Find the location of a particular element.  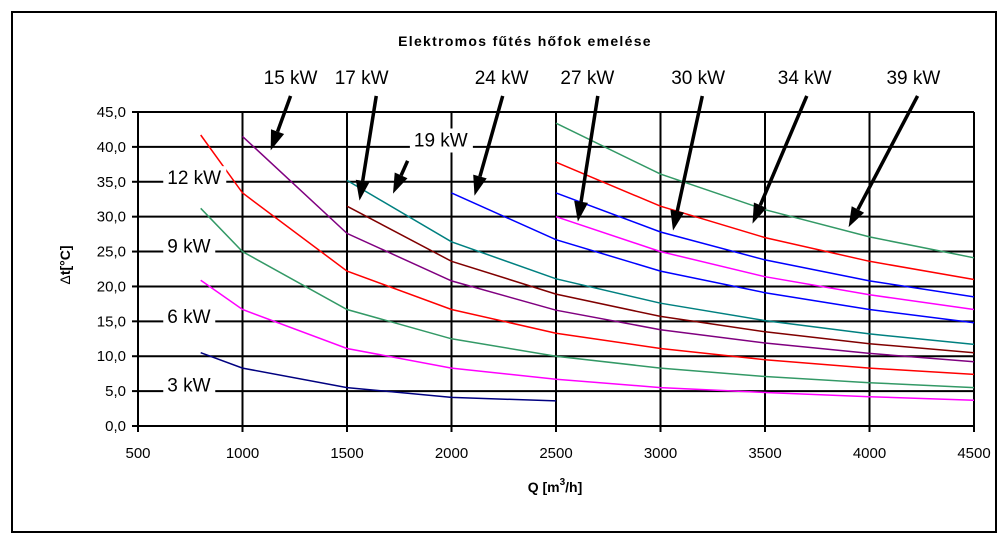

x-axis-label: Q [m3/h] is located at coordinates (555, 486).